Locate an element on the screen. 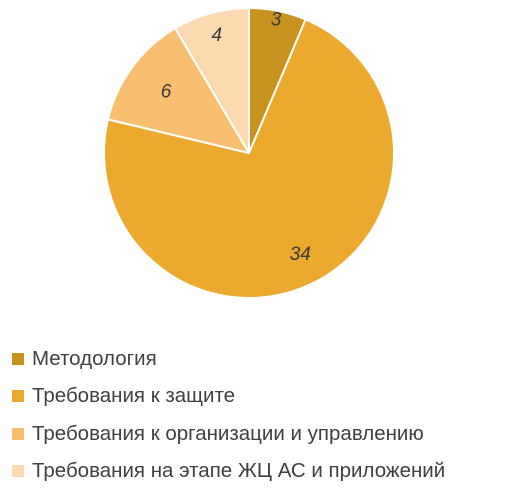 The image size is (508, 490). data-label-3: 6 is located at coordinates (166, 91).